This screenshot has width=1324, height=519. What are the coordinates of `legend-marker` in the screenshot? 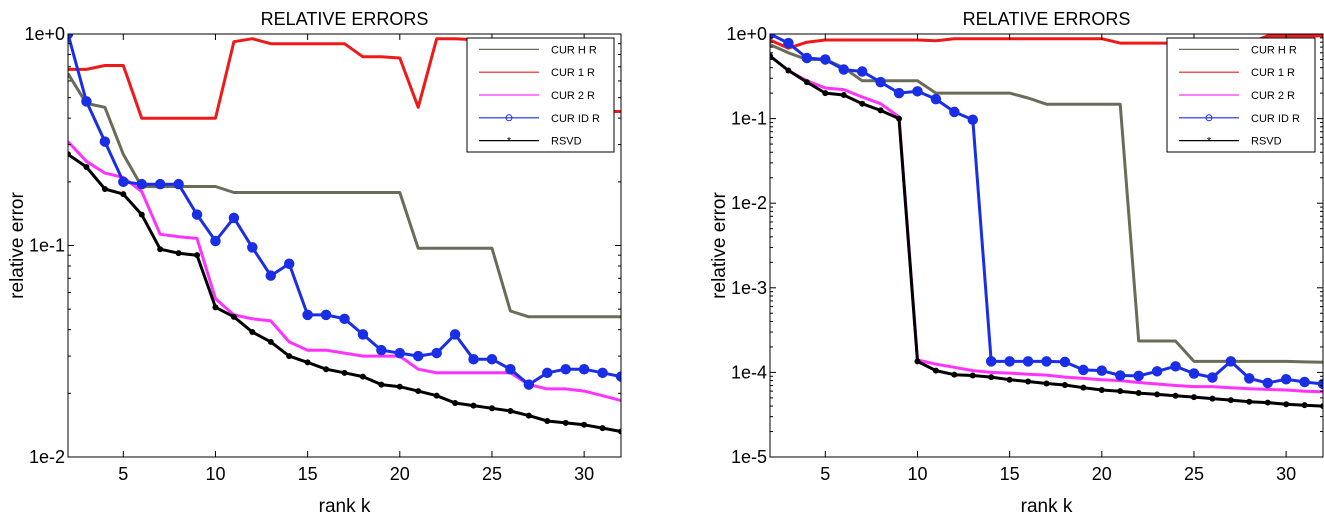 It's located at (1209, 118).